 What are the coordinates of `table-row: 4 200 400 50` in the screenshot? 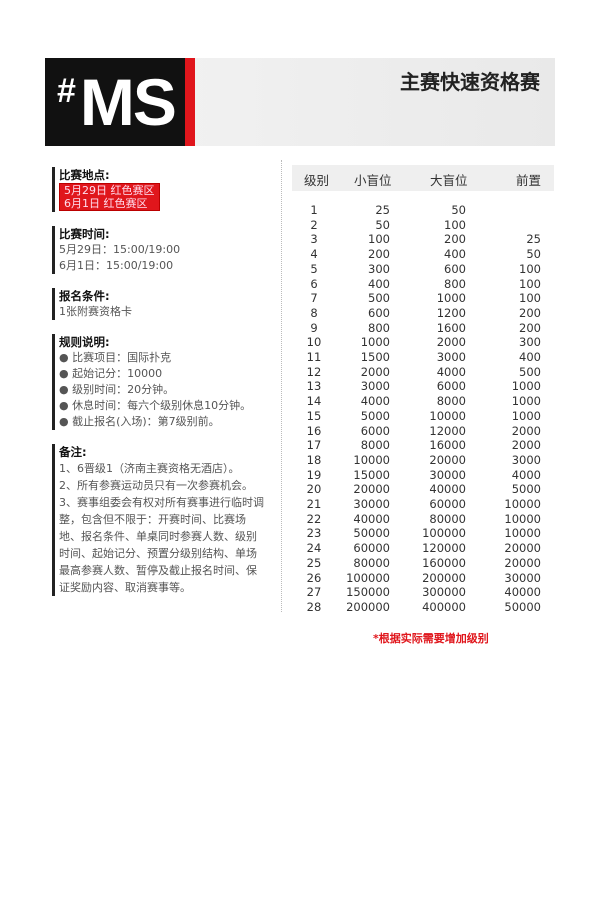 It's located at (423, 254).